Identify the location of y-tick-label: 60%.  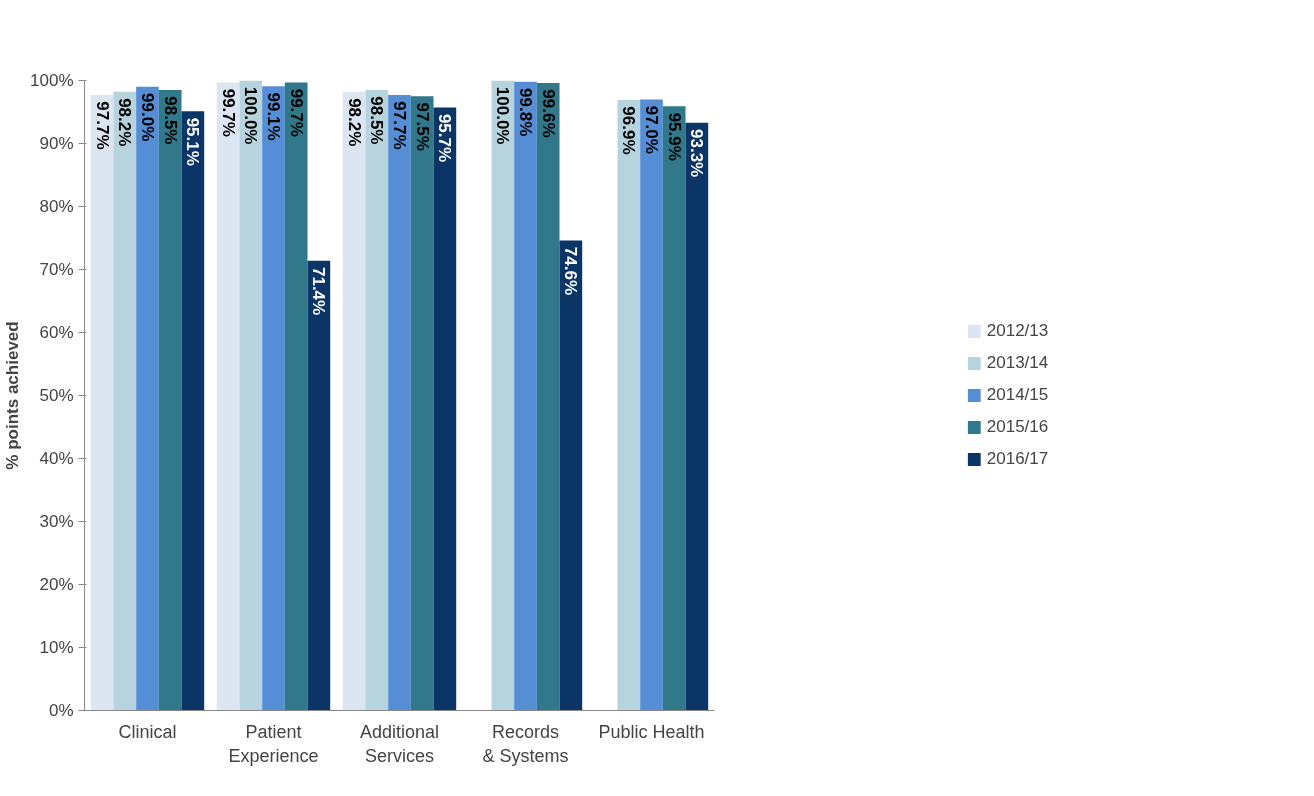
(56, 332).